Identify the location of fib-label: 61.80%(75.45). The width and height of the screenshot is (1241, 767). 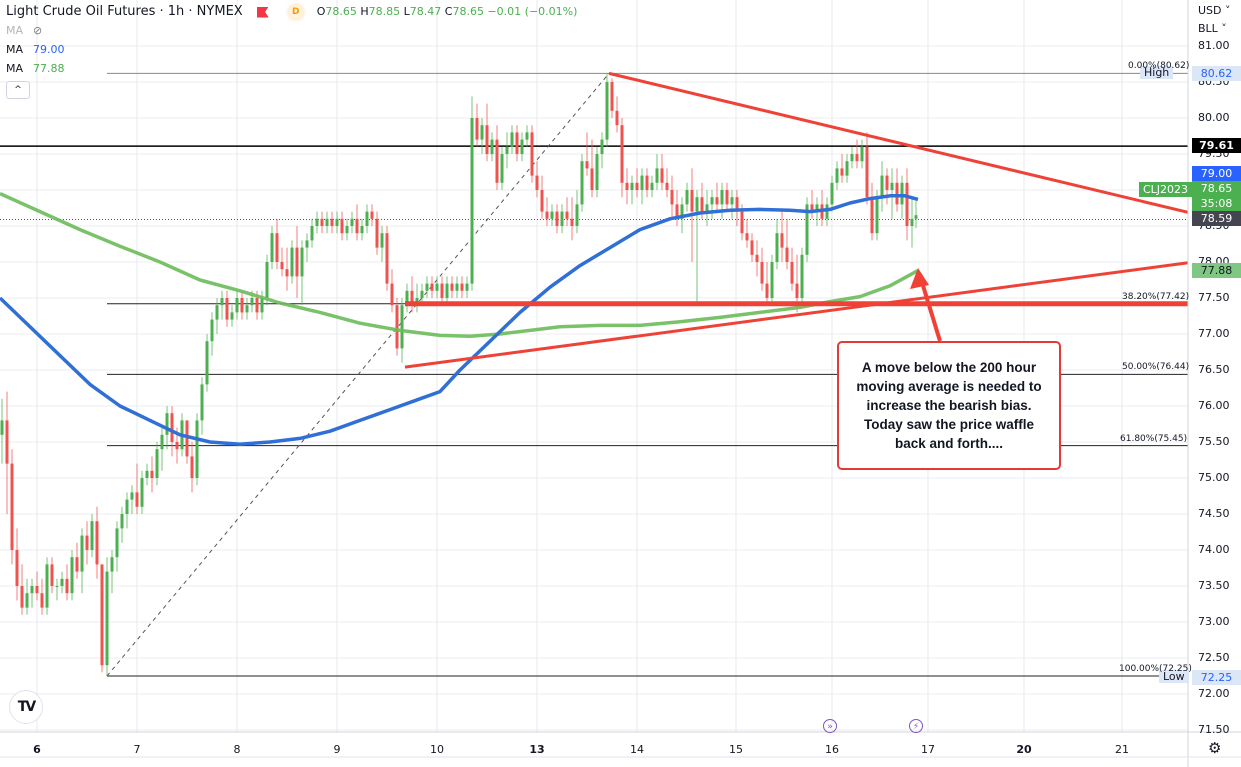
(1154, 438).